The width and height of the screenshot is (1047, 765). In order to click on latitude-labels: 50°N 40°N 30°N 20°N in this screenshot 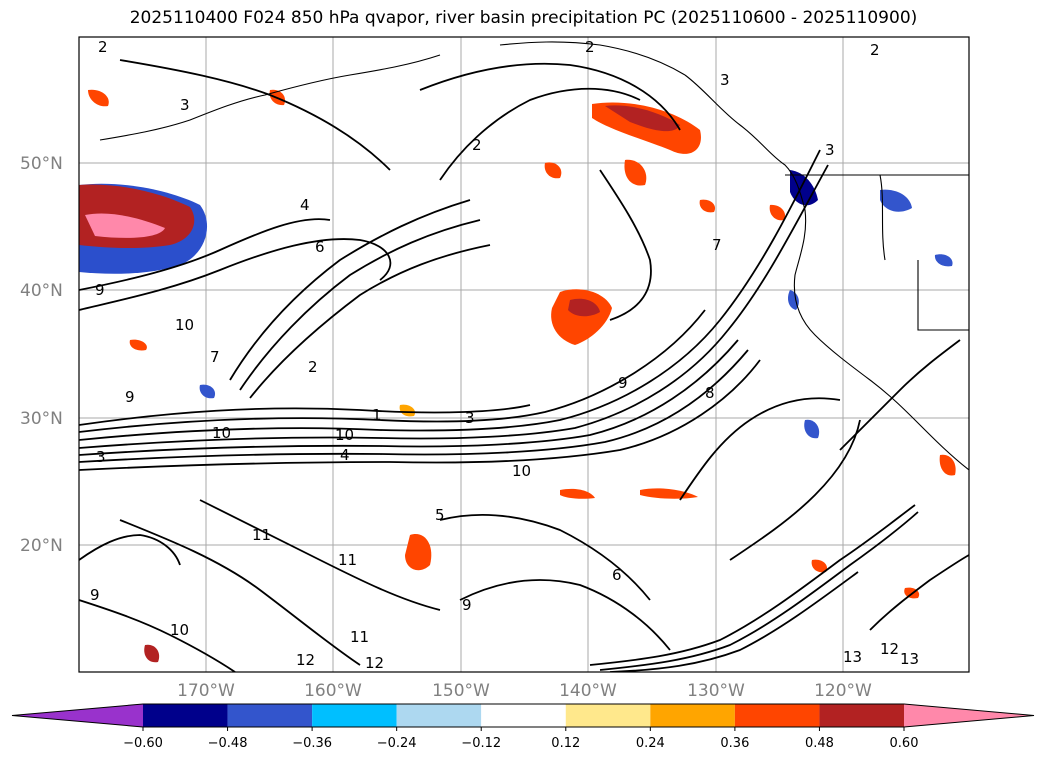, I will do `click(41, 355)`.